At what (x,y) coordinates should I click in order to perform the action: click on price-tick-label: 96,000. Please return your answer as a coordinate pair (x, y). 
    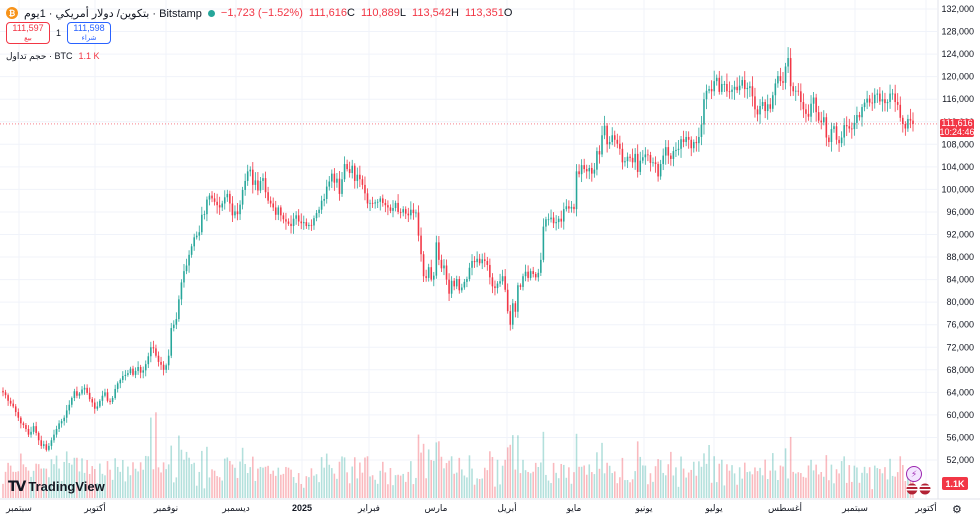
    Looking at the image, I should click on (960, 212).